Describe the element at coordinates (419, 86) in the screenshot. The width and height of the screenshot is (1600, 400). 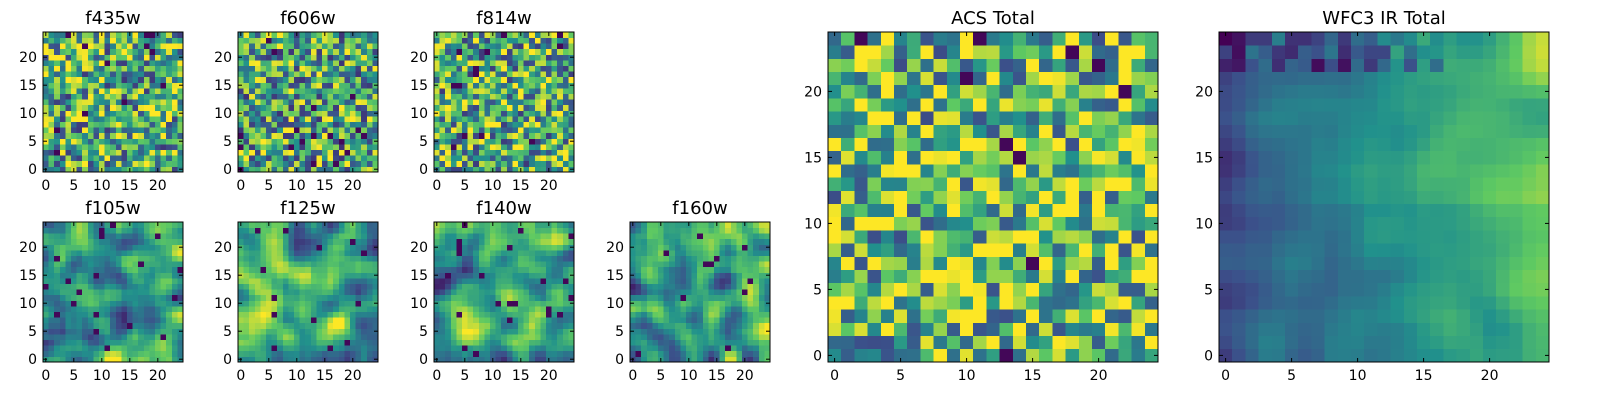
I see `y-tick-label: 15` at that location.